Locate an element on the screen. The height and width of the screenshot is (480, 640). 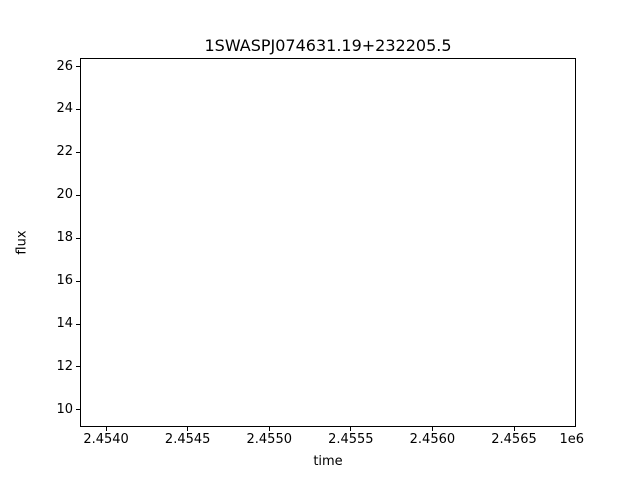
y-tick-label: 20 is located at coordinates (64, 195).